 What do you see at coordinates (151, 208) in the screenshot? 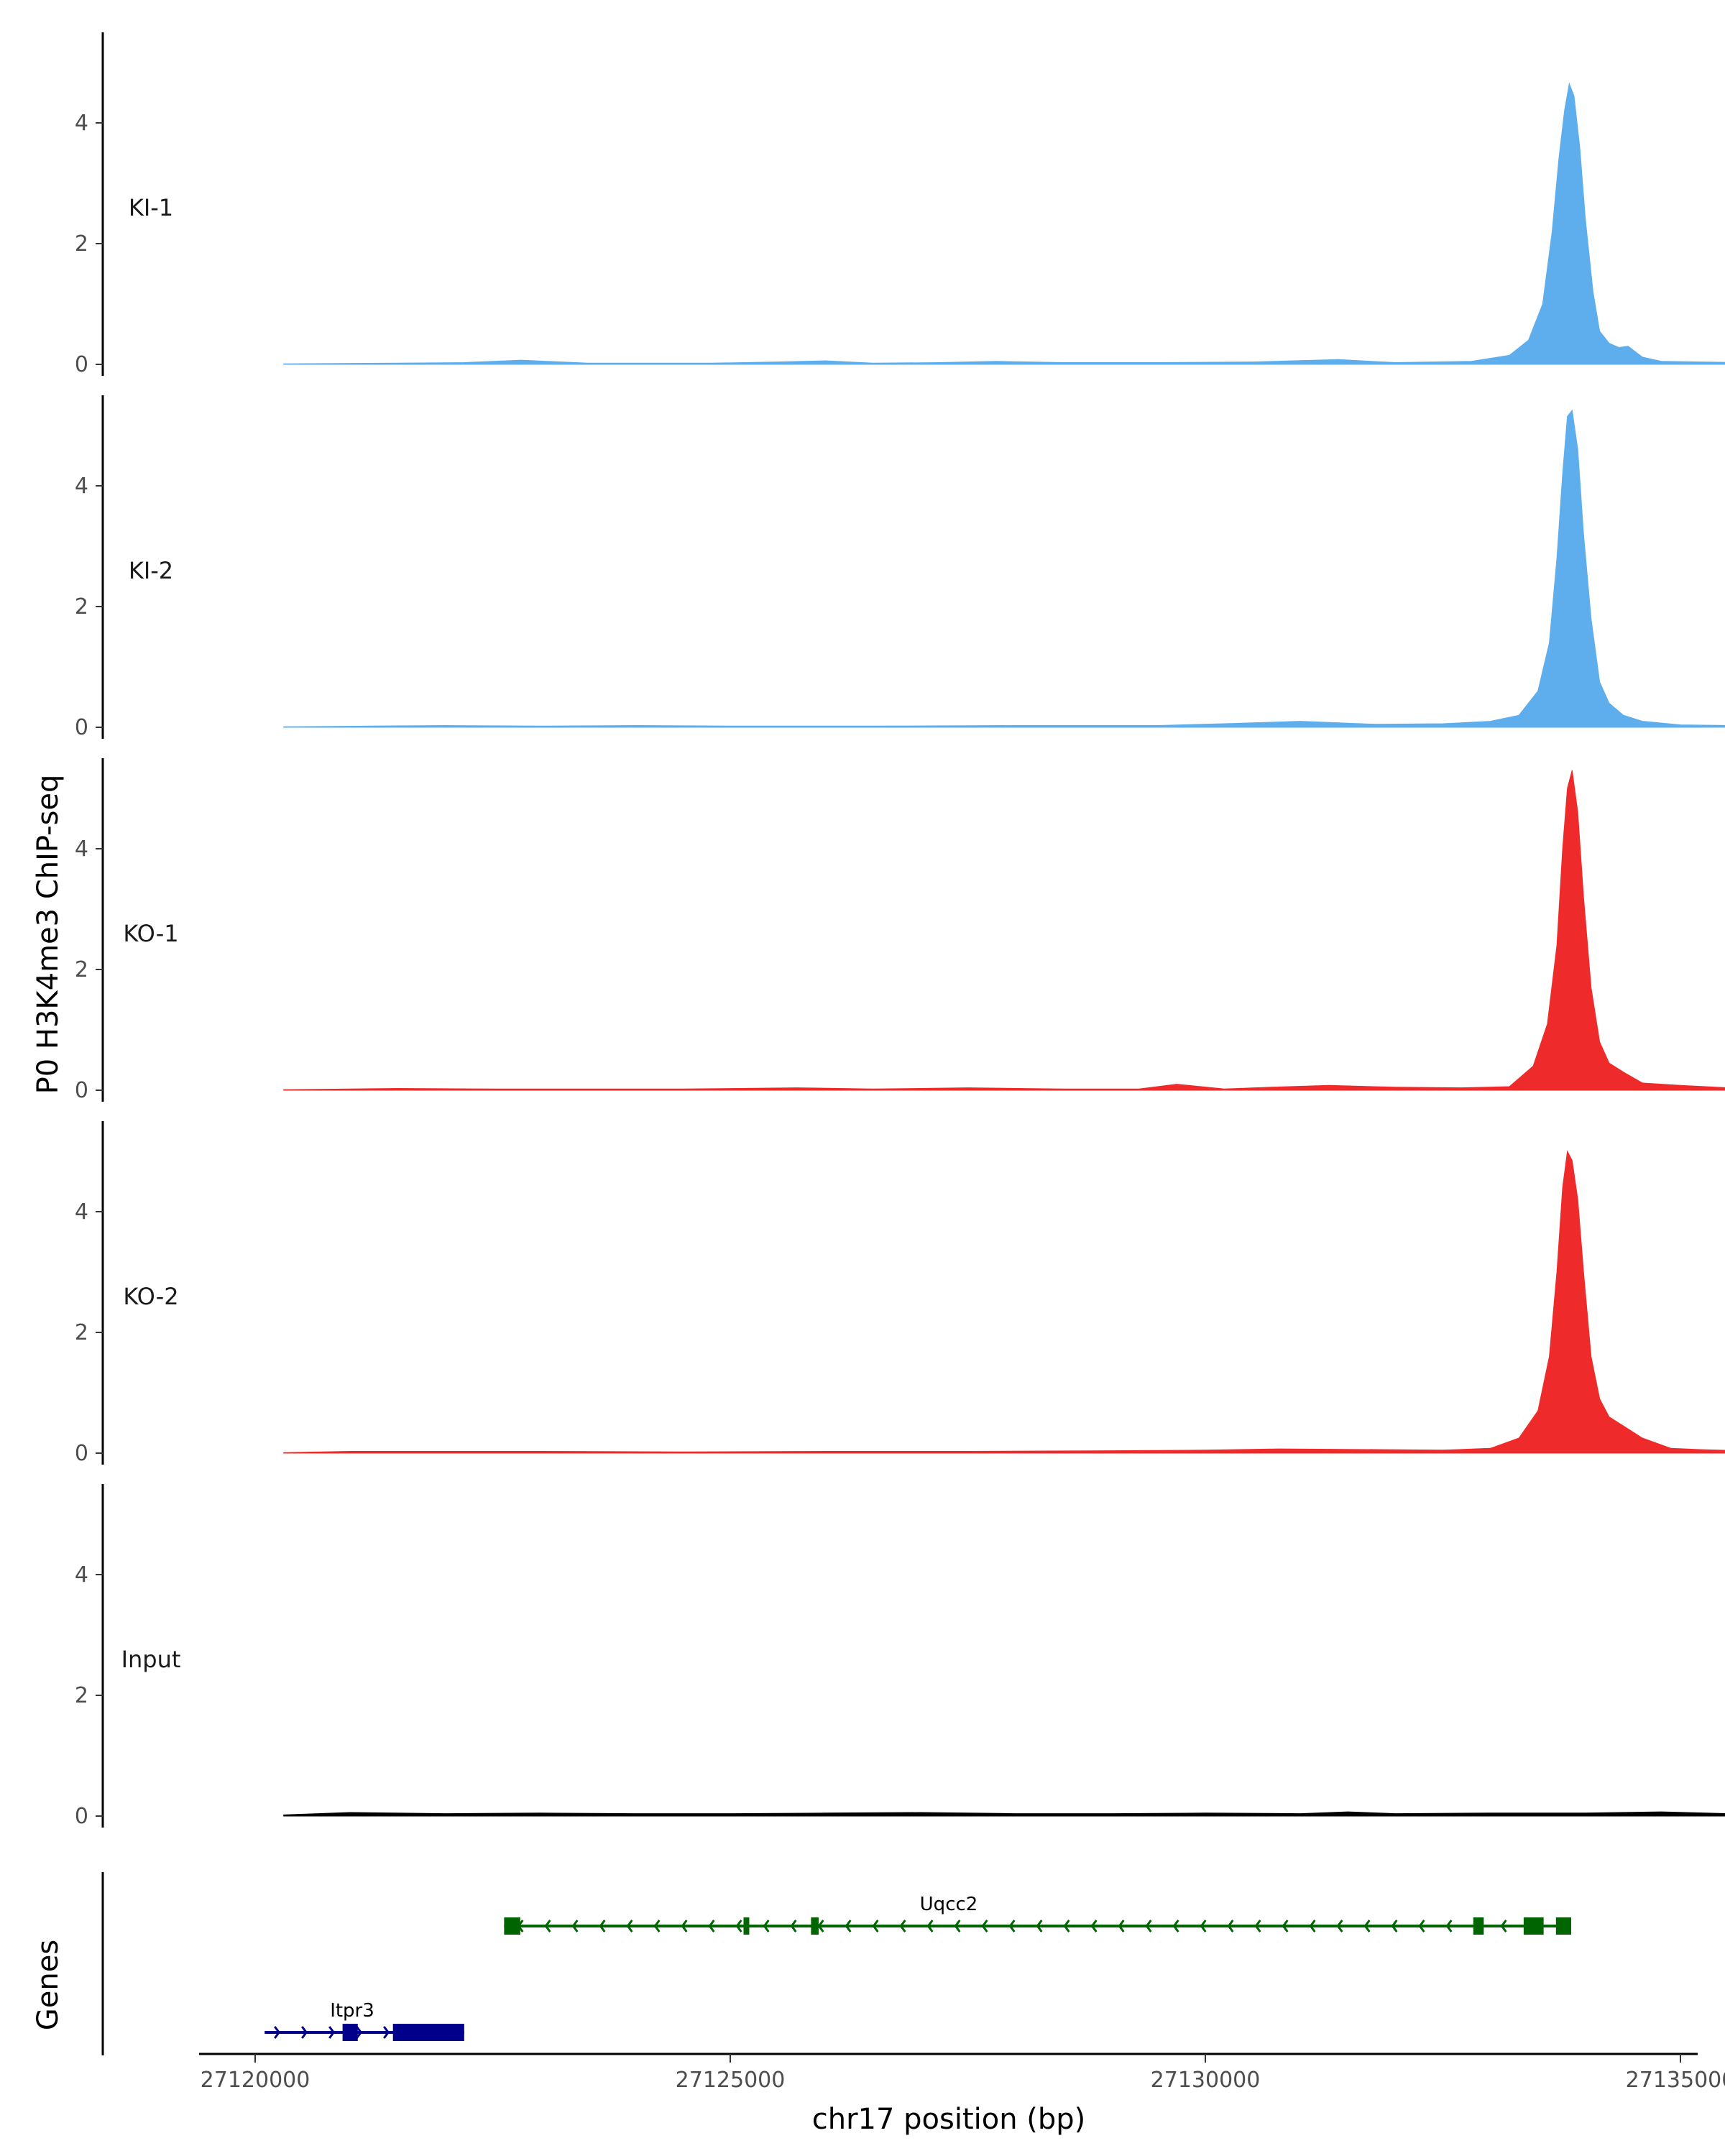
I see `track-label: KI-1` at bounding box center [151, 208].